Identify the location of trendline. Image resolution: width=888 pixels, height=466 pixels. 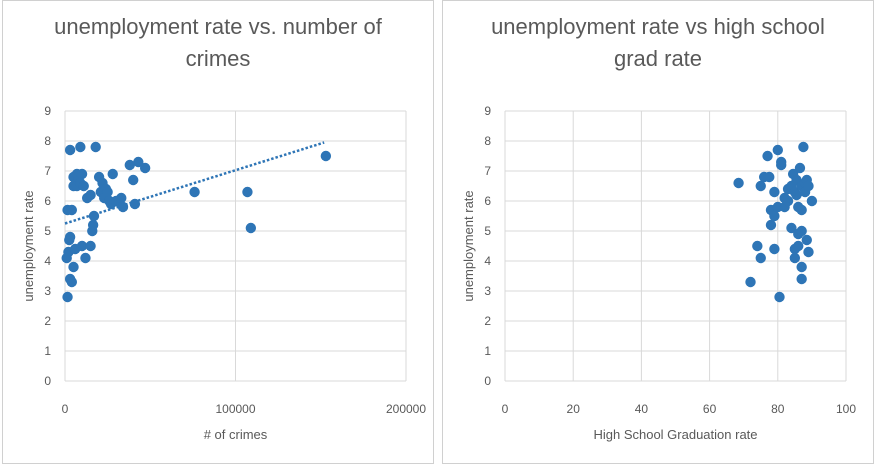
(194, 183).